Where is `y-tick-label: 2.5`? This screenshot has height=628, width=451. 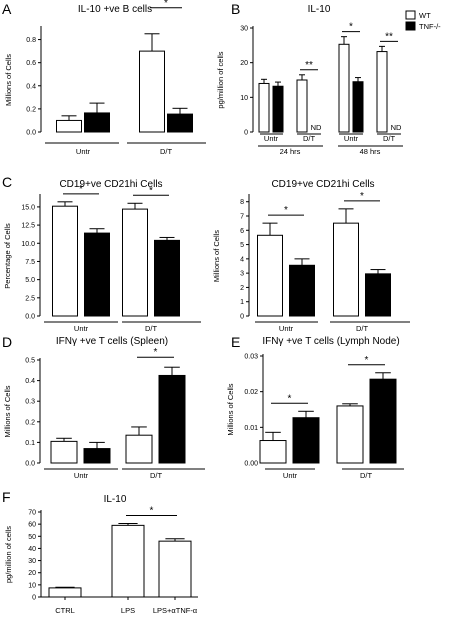
y-tick-label: 2.5 is located at coordinates (30, 298).